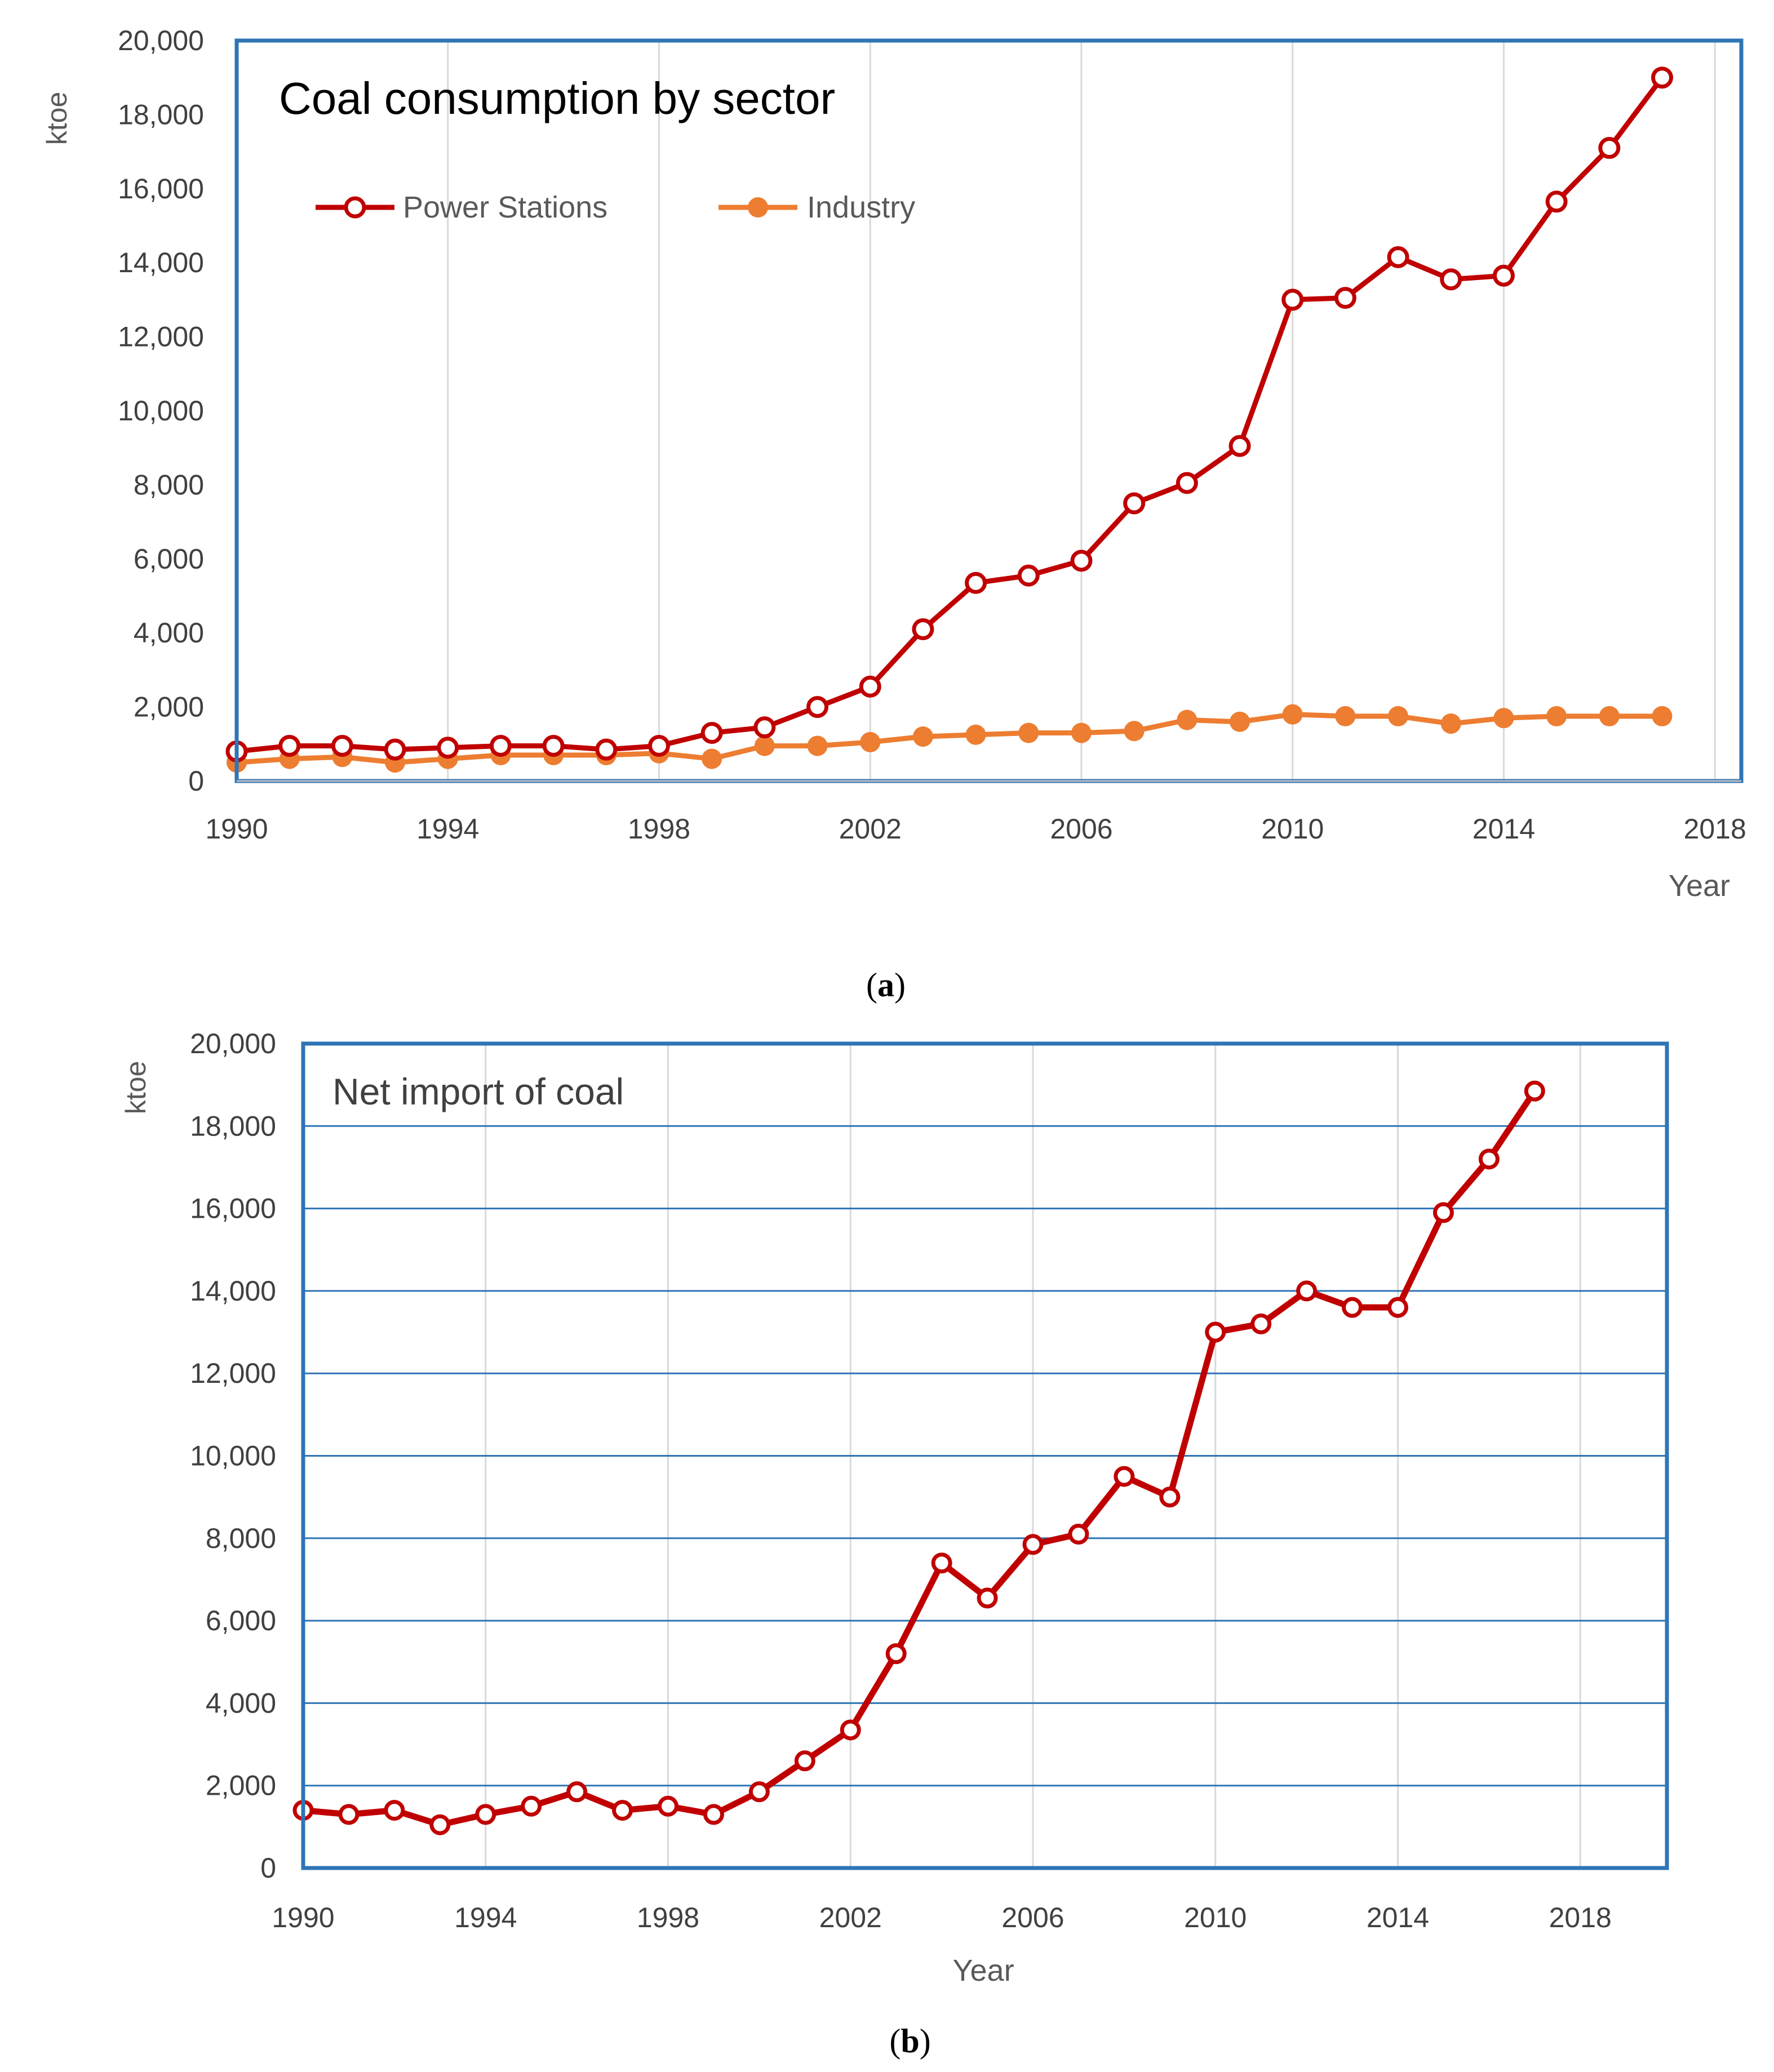 Image resolution: width=1774 pixels, height=2072 pixels. Describe the element at coordinates (169, 484) in the screenshot. I see `a-y-tick-8000: 8,000` at that location.